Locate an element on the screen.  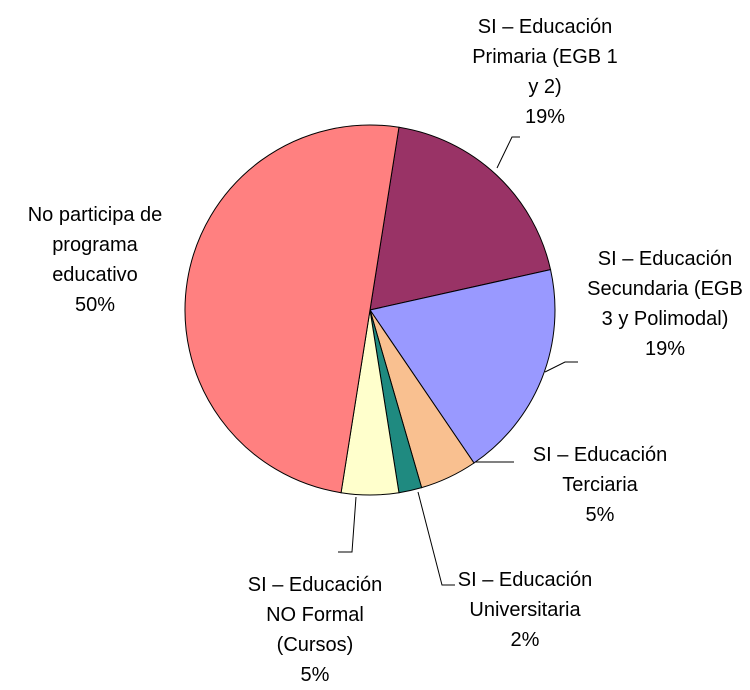
slice-name: SI – Educación Universitaria is located at coordinates (525, 595).